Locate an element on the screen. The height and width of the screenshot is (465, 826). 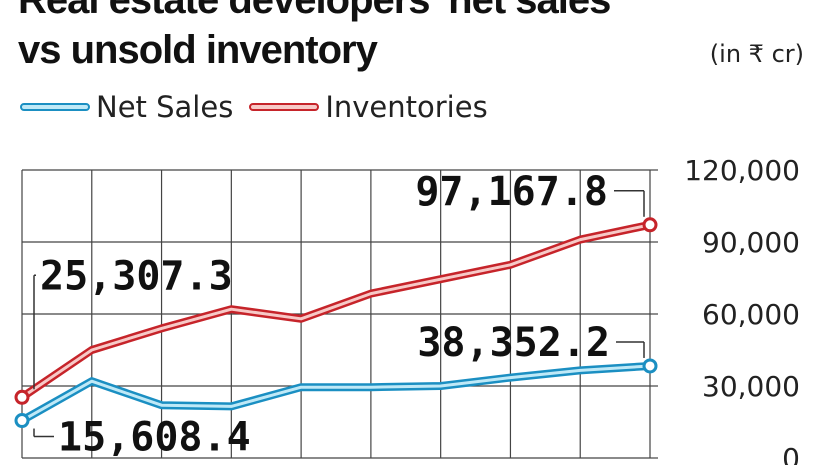
y-tick-label: 30,000 is located at coordinates (751, 386).